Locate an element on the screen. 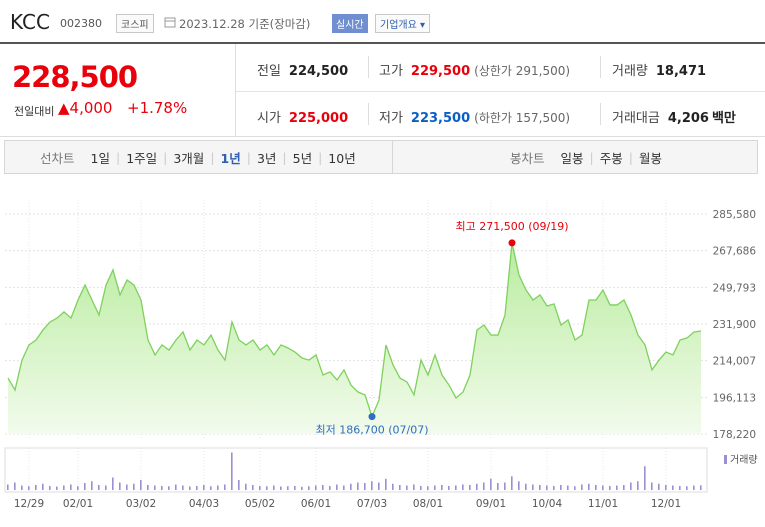 This screenshot has width=765, height=527. calendar-icon is located at coordinates (170, 22).